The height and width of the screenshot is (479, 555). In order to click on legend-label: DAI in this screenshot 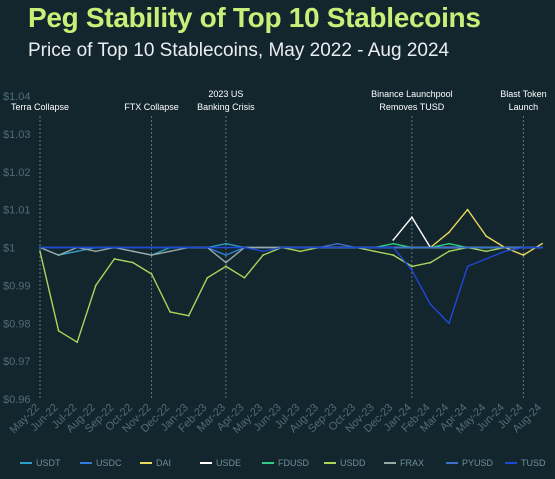, I will do `click(163, 463)`.